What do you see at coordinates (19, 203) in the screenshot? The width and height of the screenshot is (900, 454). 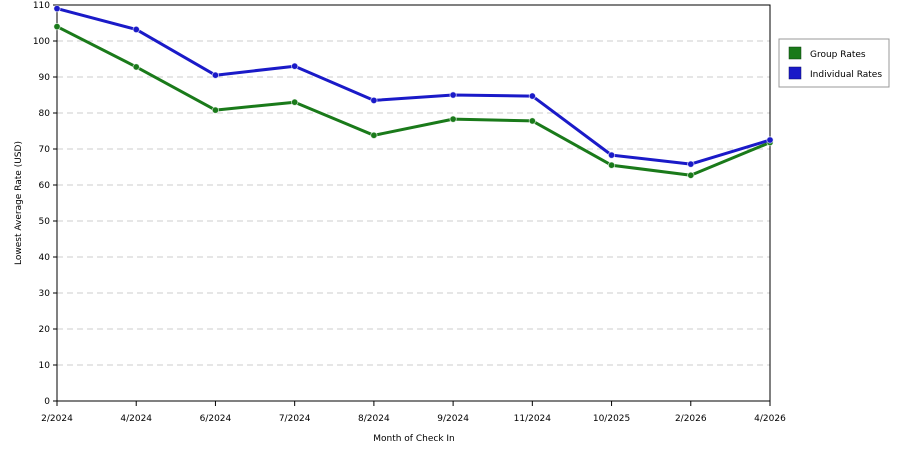 I see `y-axis-title: Lowest Average Rate (USD)` at bounding box center [19, 203].